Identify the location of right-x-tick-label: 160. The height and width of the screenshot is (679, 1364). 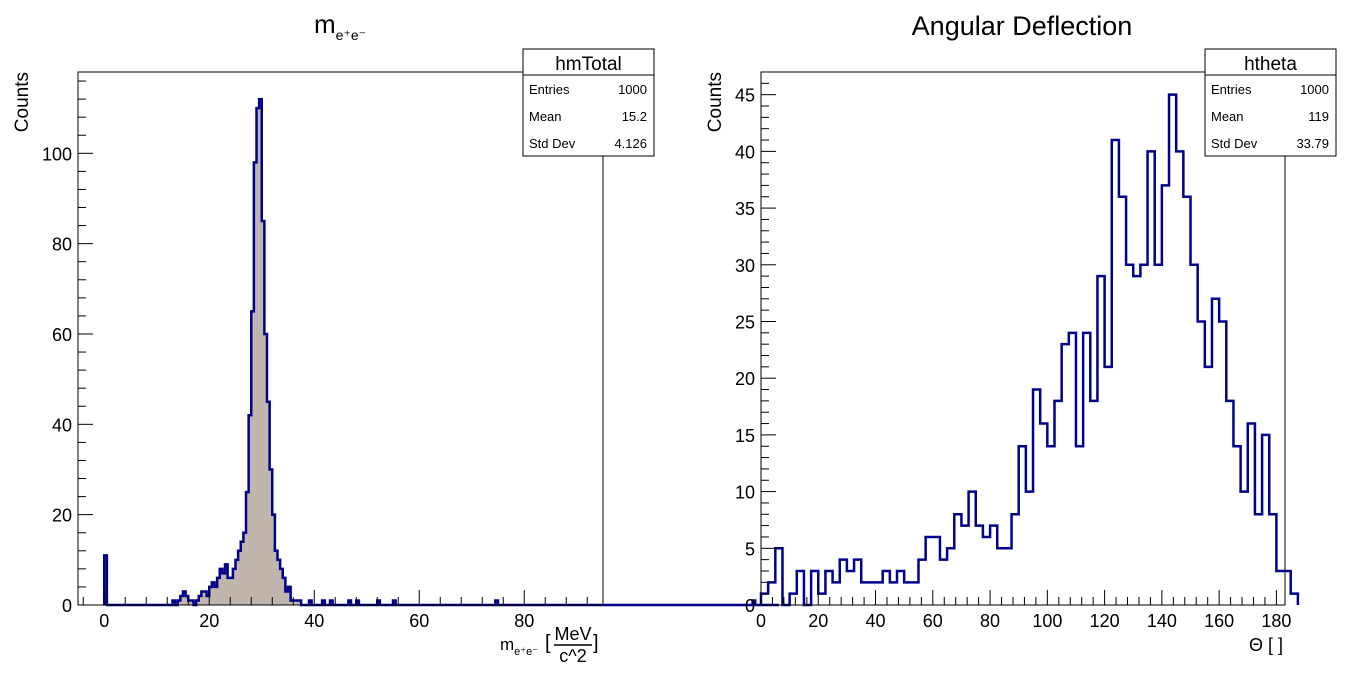
(1219, 621).